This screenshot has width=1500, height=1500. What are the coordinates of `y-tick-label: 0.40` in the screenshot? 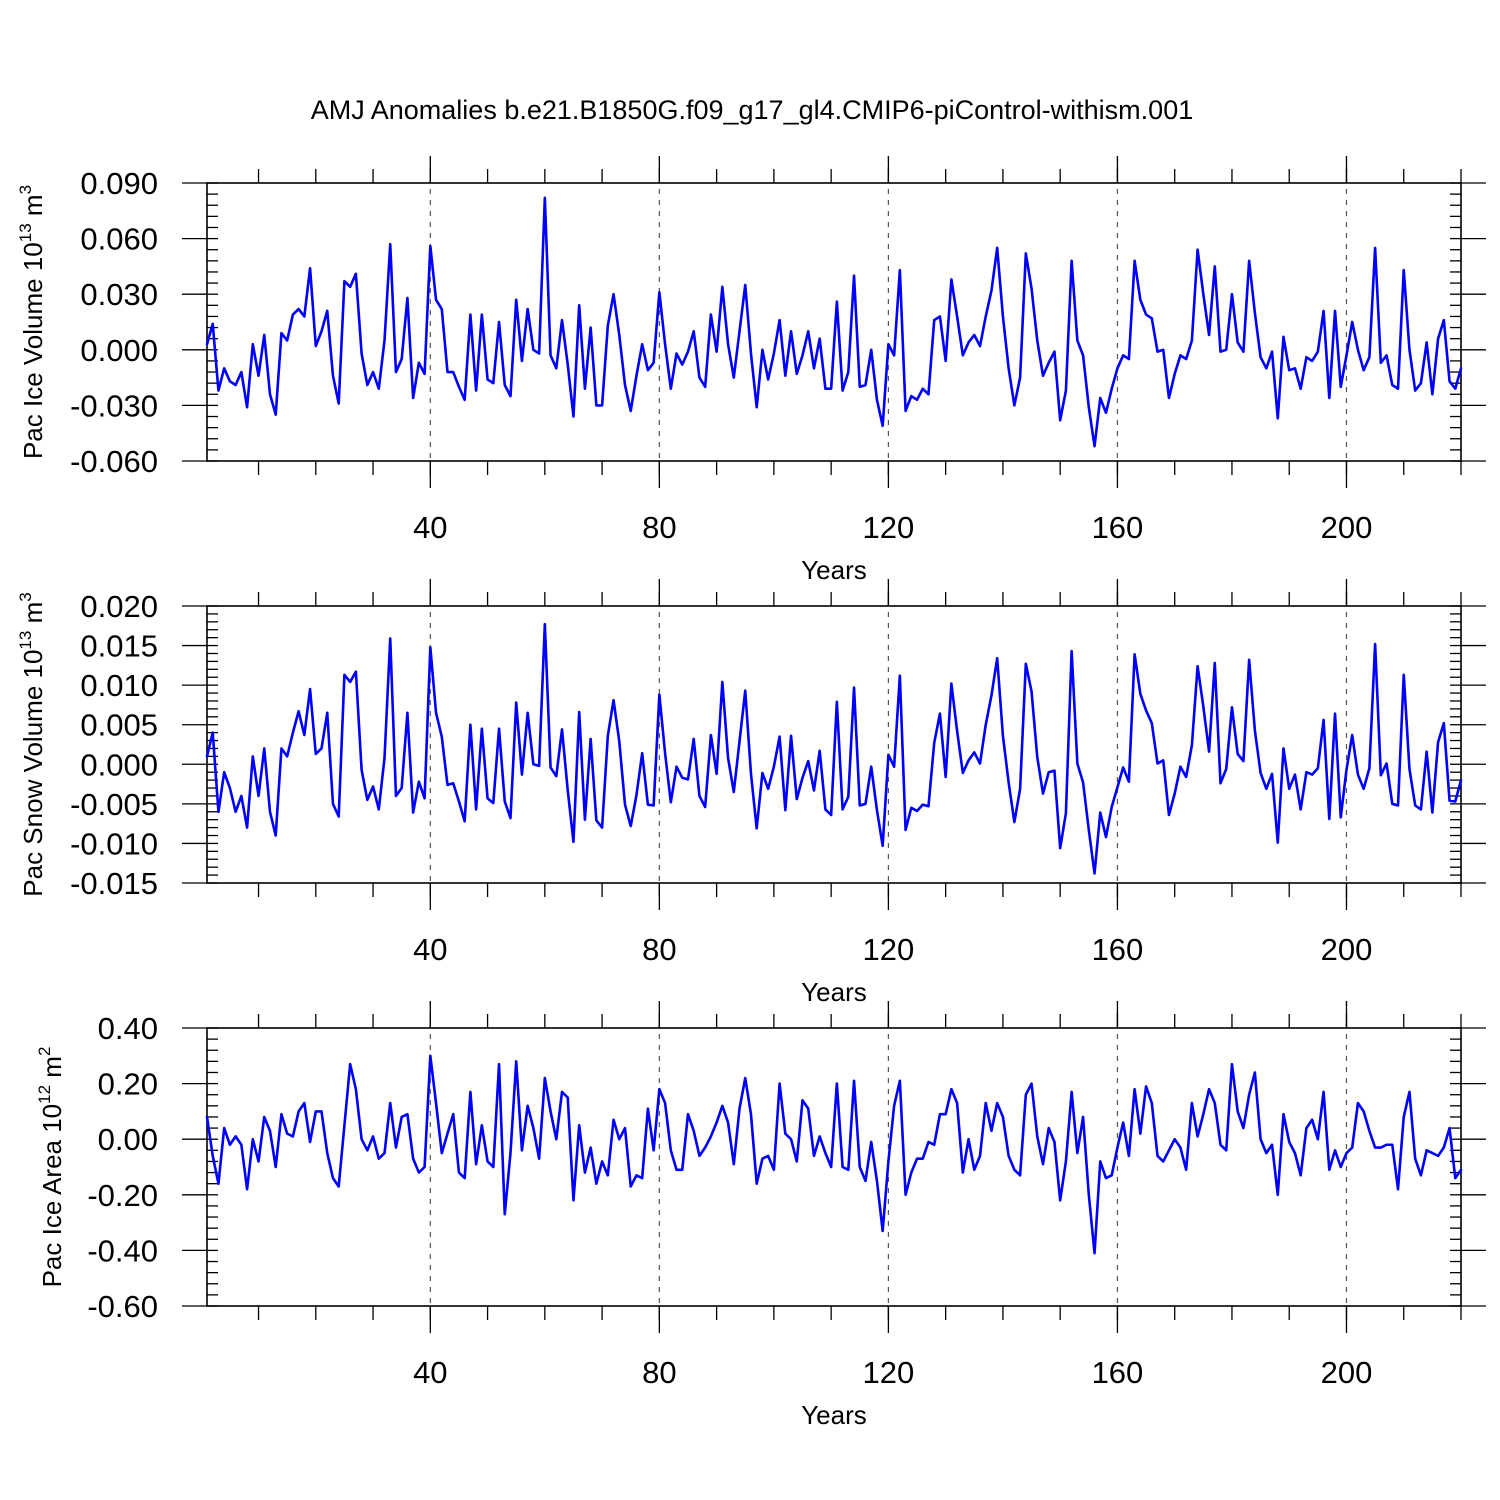 It's located at (128, 1028).